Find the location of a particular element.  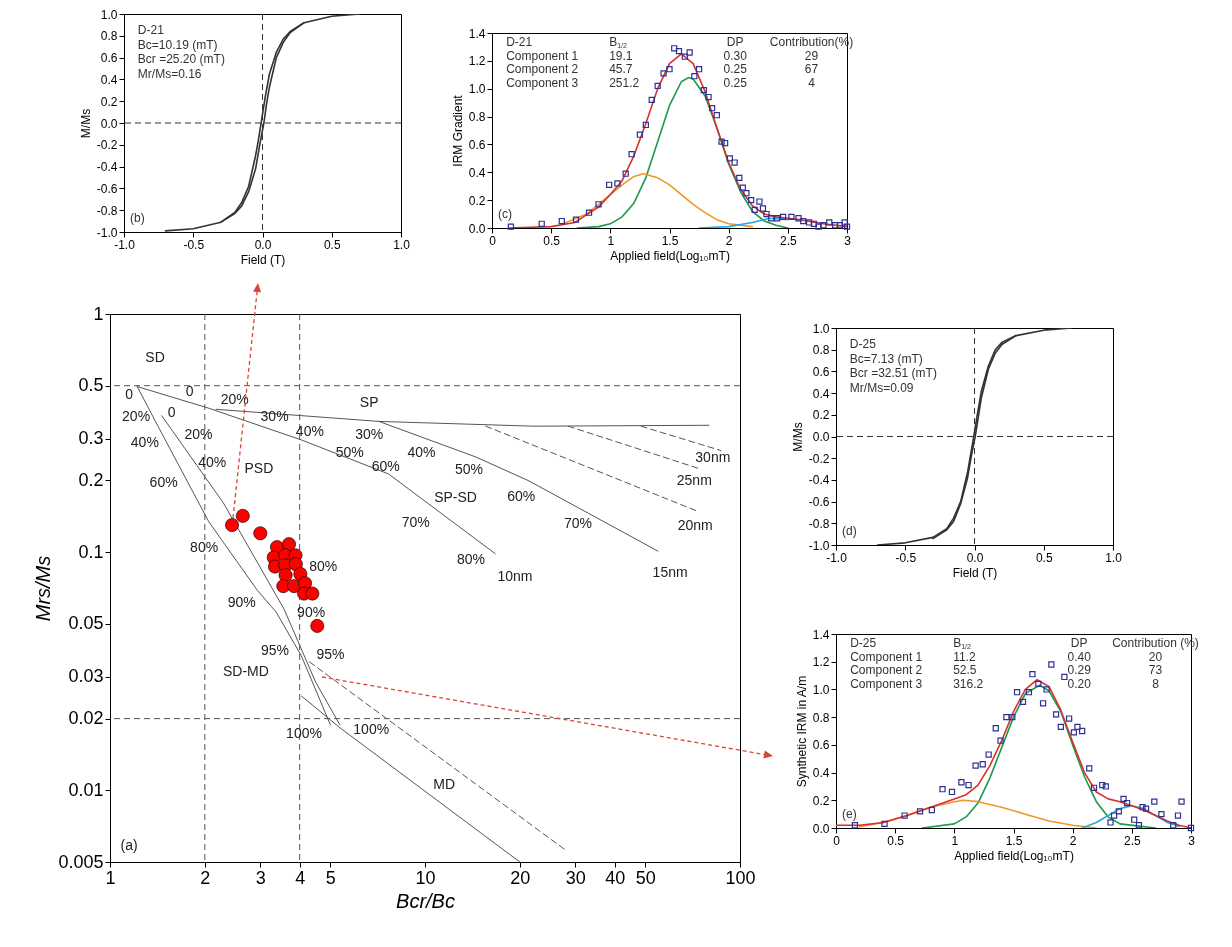

y-tick-label: 1 is located at coordinates (97, 313).